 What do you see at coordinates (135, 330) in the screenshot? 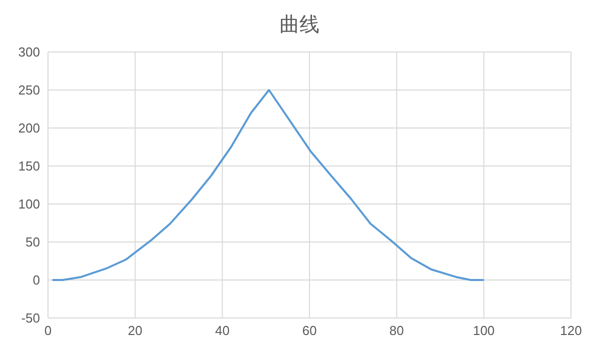
I see `x-tick-label: 20` at bounding box center [135, 330].